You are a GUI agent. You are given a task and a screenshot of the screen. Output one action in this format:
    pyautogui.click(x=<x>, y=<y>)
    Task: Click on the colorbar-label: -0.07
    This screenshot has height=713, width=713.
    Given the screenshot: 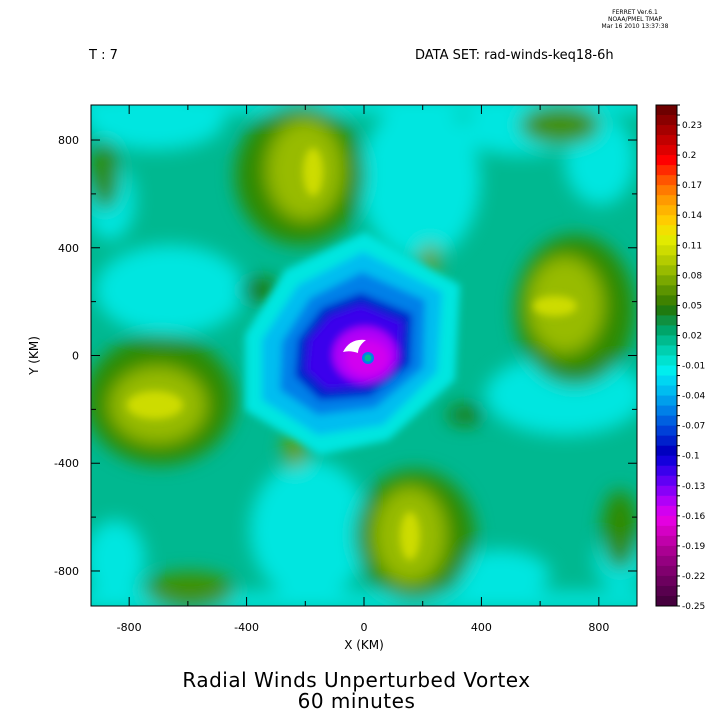 What is the action you would take?
    pyautogui.click(x=693, y=427)
    